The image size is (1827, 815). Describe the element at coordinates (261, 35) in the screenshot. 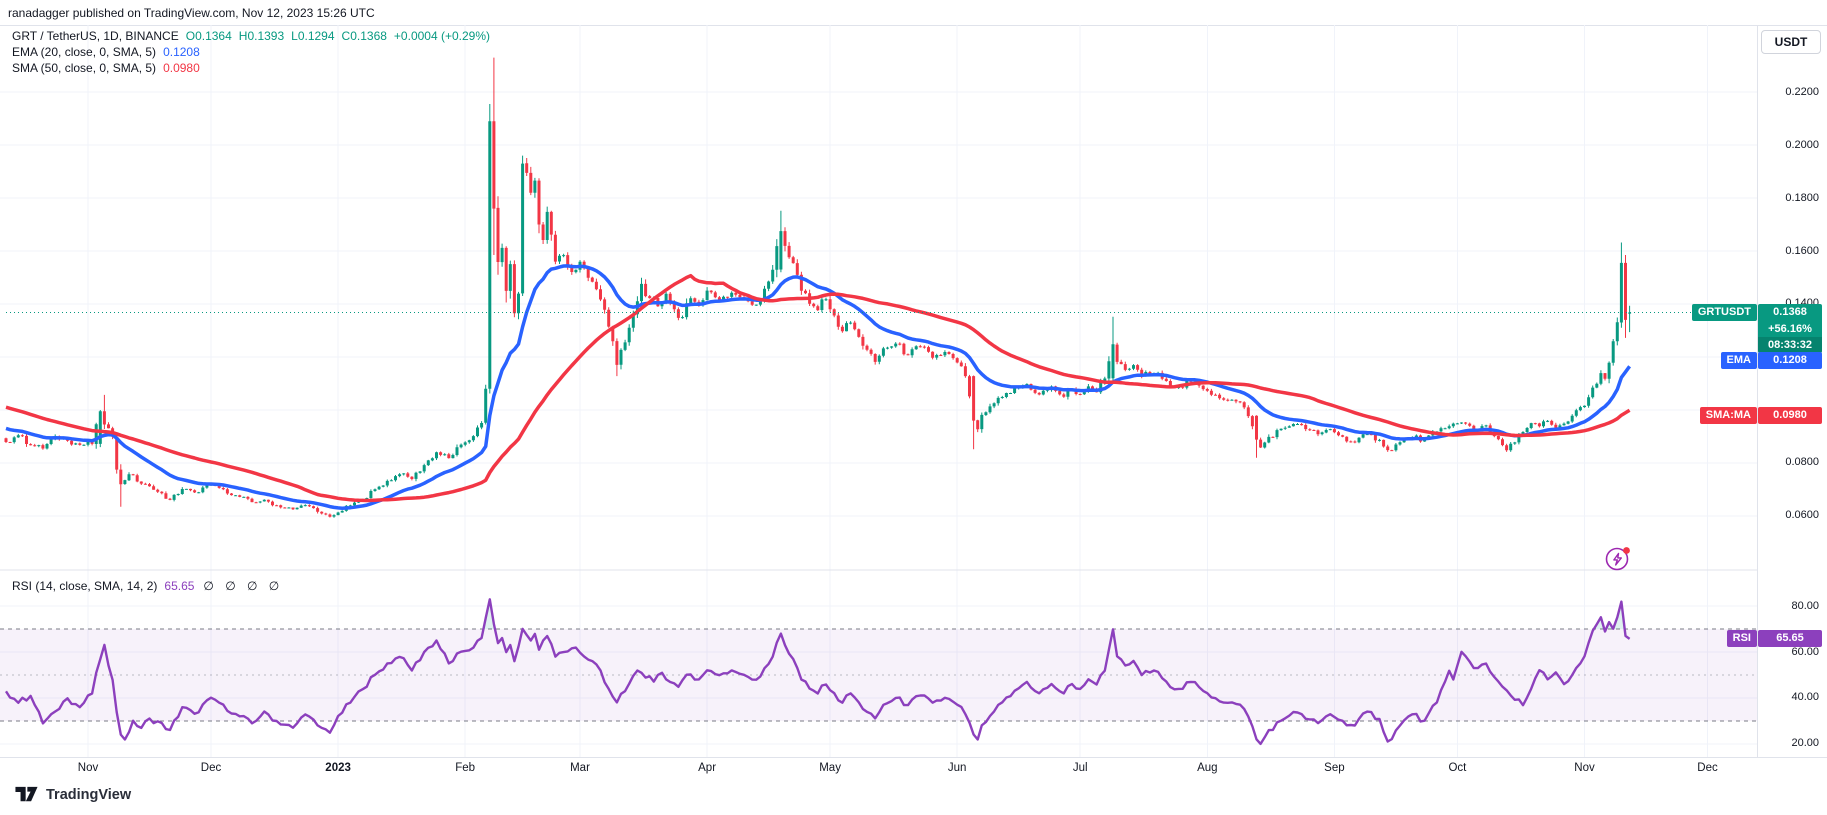

I see `ohlc-high: H0.1393` at that location.